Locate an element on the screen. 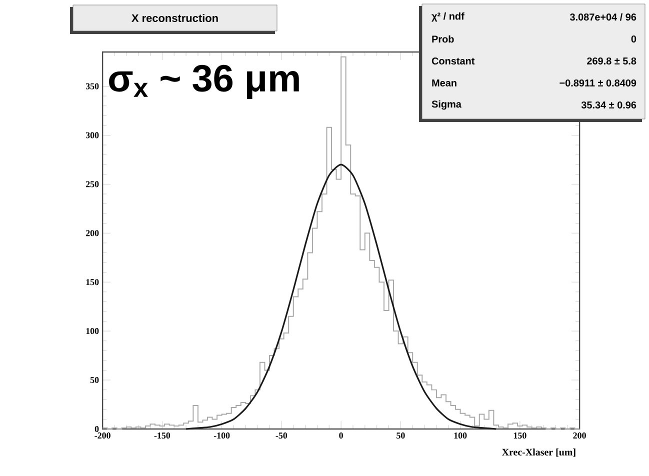 This screenshot has height=476, width=649. x-tick-label: 150 is located at coordinates (520, 435).